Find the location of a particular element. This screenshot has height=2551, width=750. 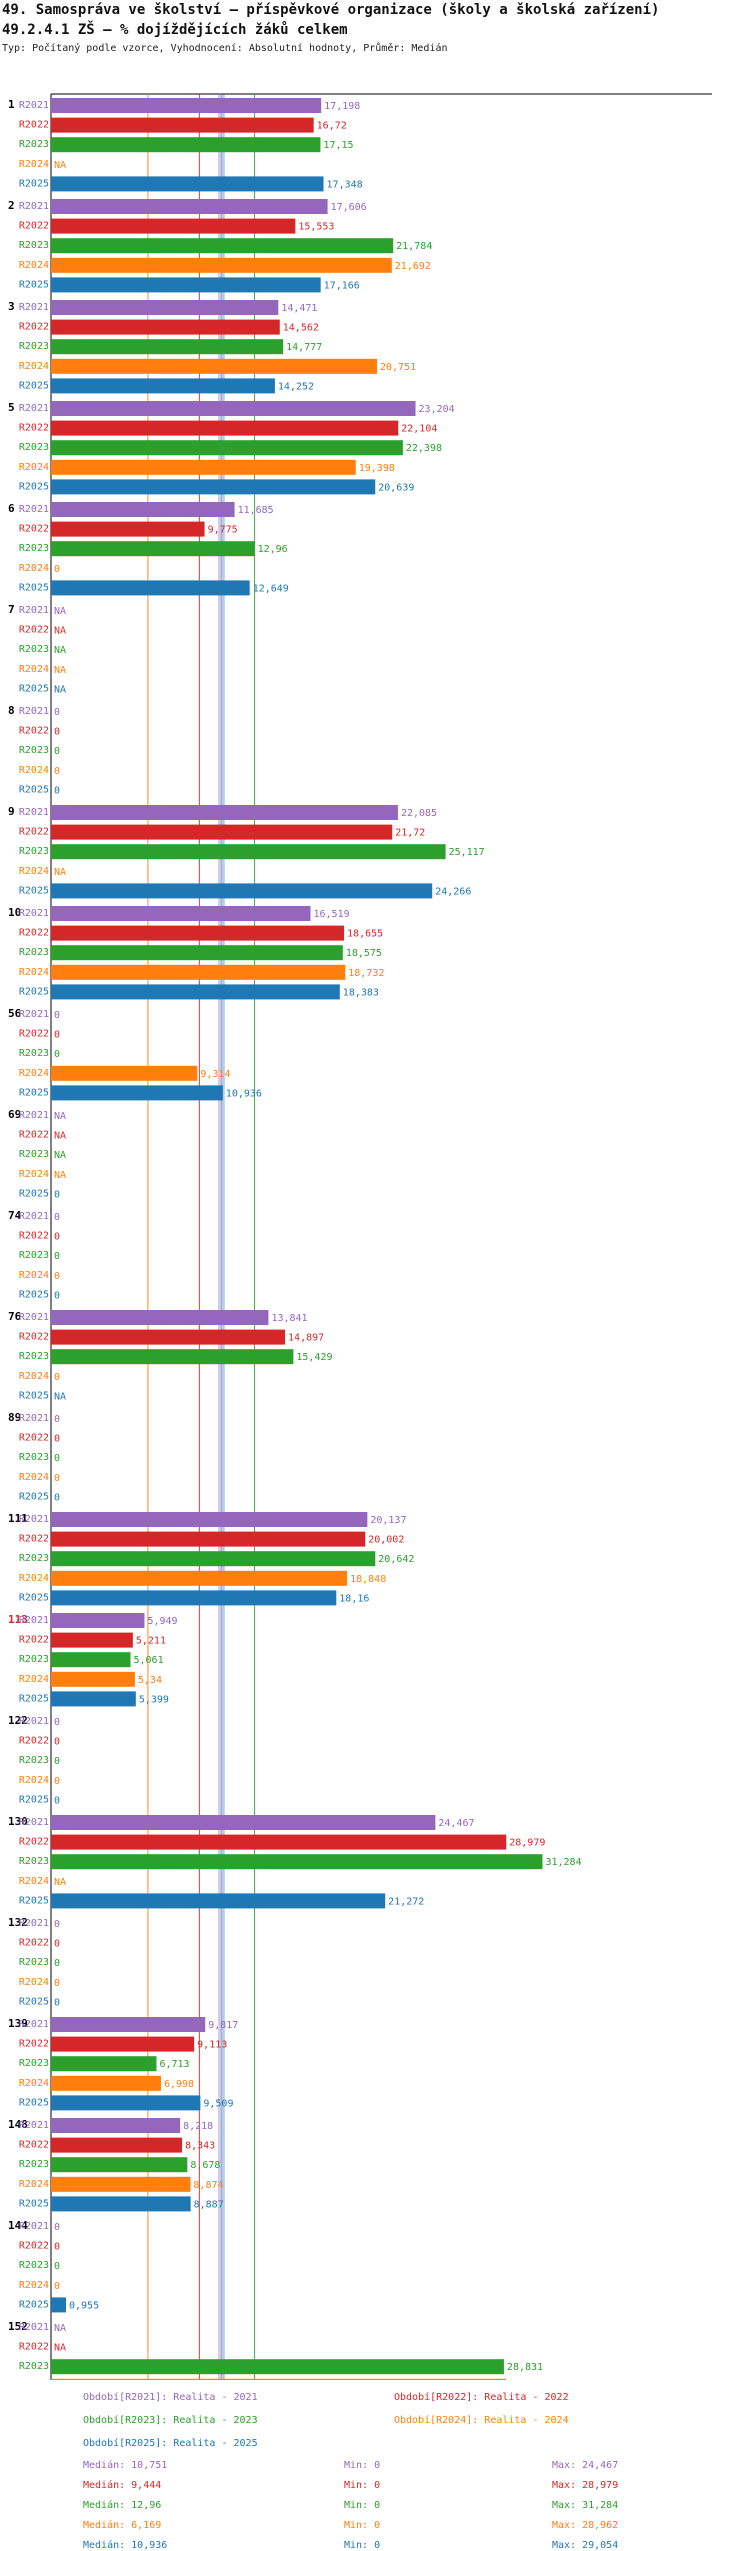

data-label: 8,887 is located at coordinates (209, 2204).